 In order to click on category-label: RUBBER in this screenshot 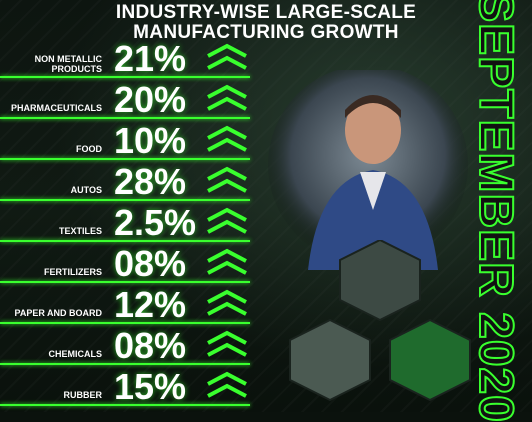, I will do `click(82, 395)`.